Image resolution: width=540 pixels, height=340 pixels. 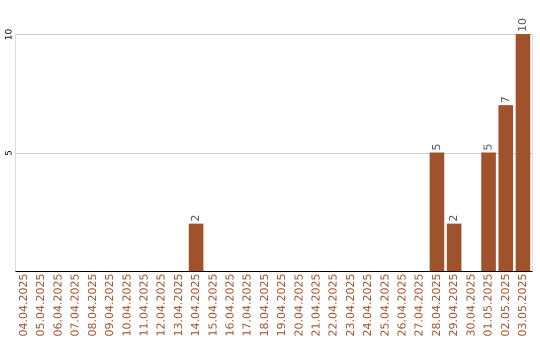 I want to click on x-tick-label: 07.04.2025, so click(x=75, y=305).